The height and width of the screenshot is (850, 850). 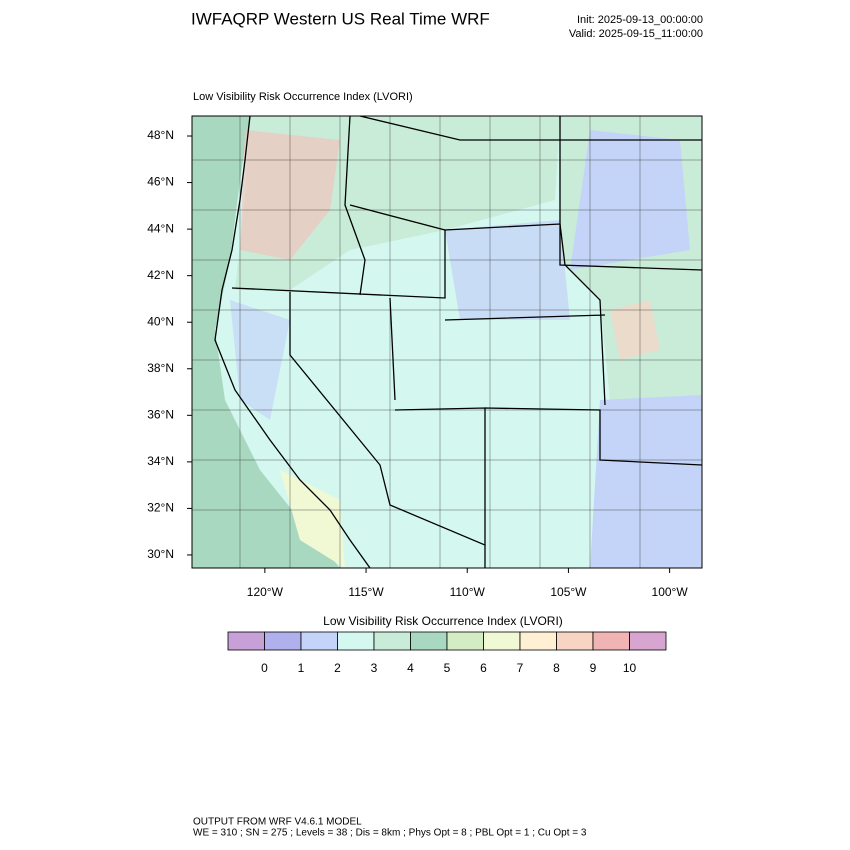 I want to click on y-tick-label: 32°N, so click(x=160, y=508).